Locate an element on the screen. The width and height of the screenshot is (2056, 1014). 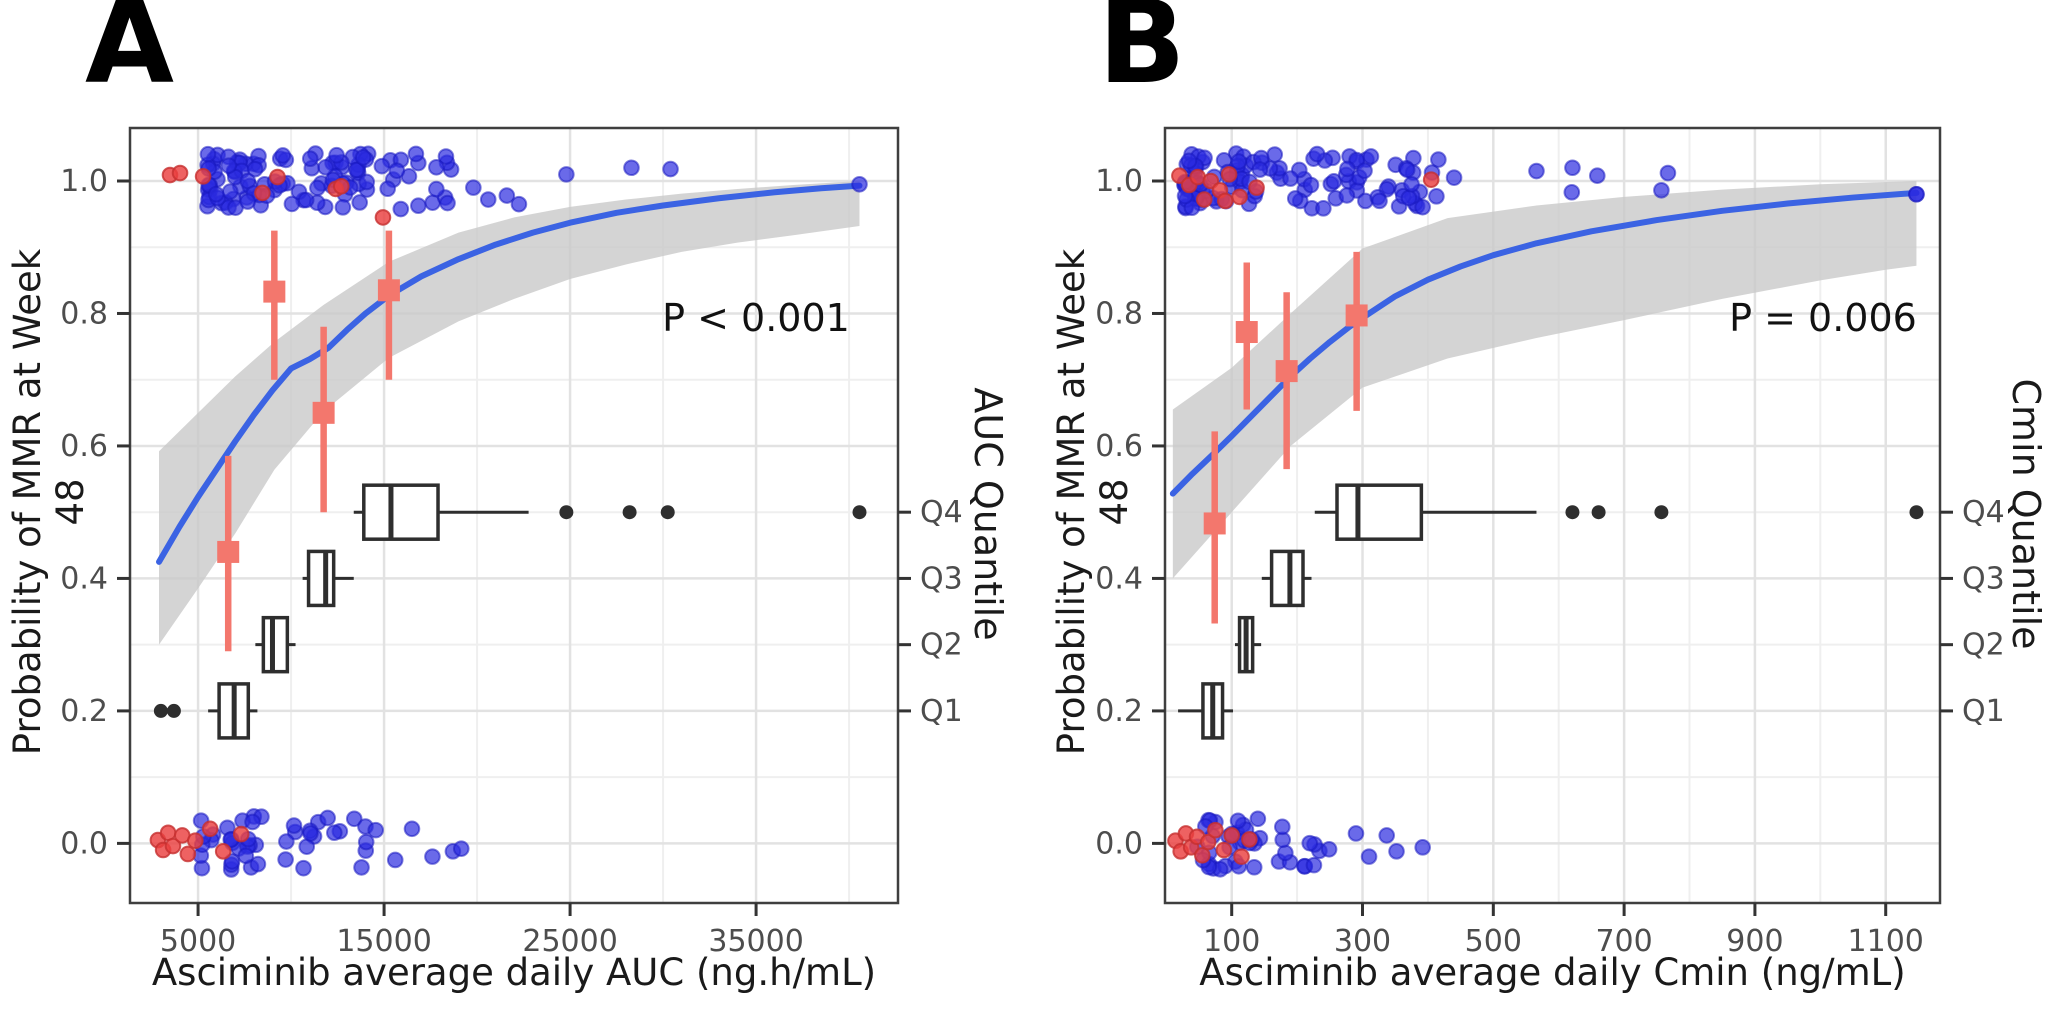
x-tick-label: 300 is located at coordinates (1362, 941).